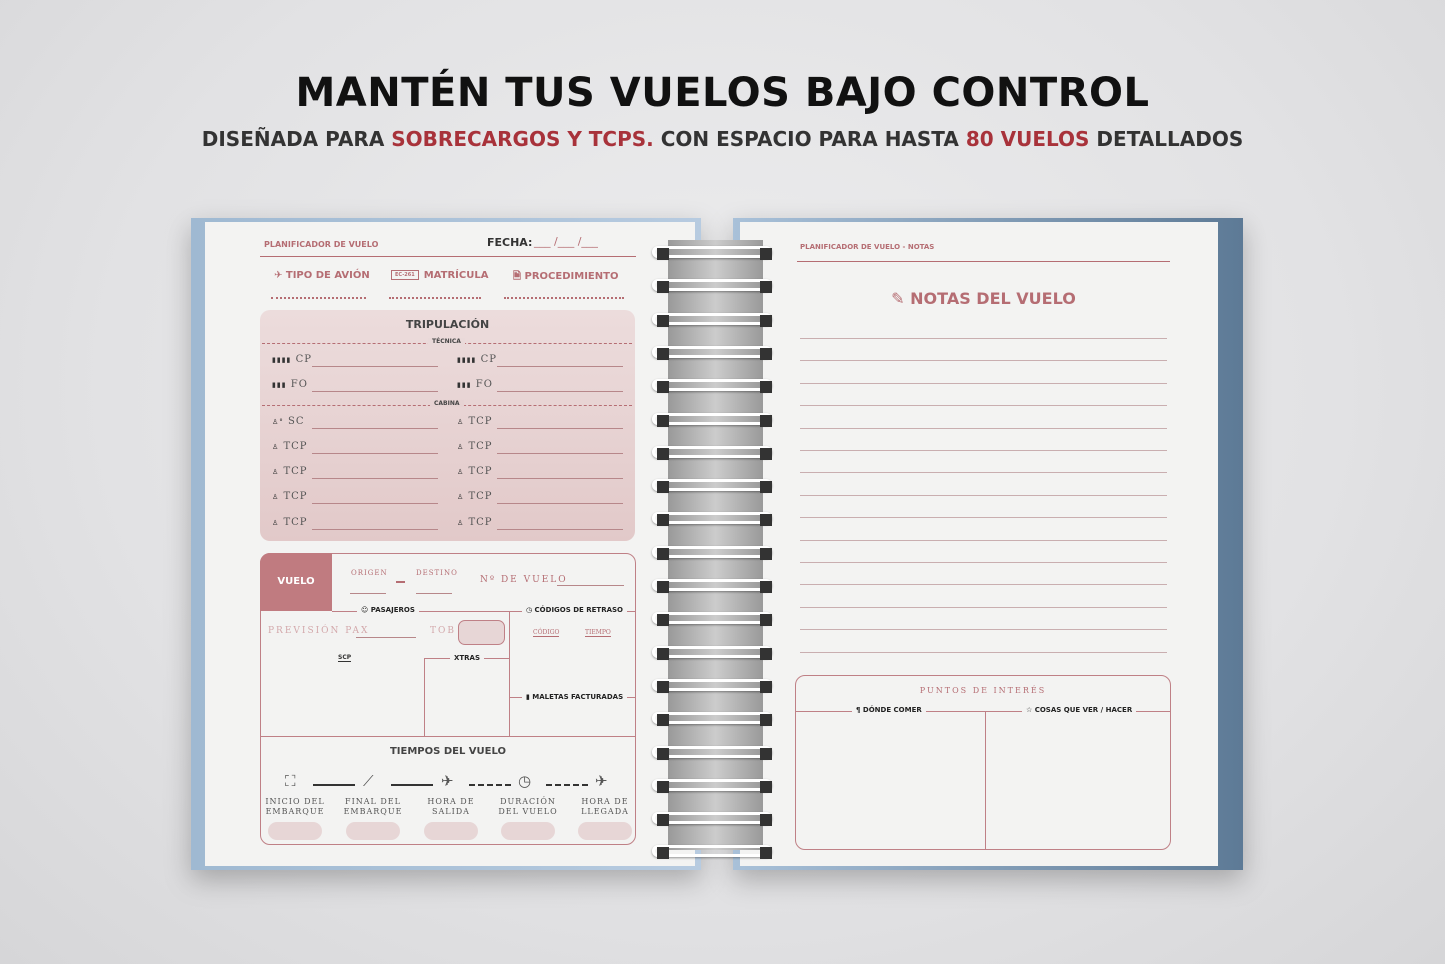  What do you see at coordinates (529, 697) in the screenshot?
I see `luggage-icon: ▮` at bounding box center [529, 697].